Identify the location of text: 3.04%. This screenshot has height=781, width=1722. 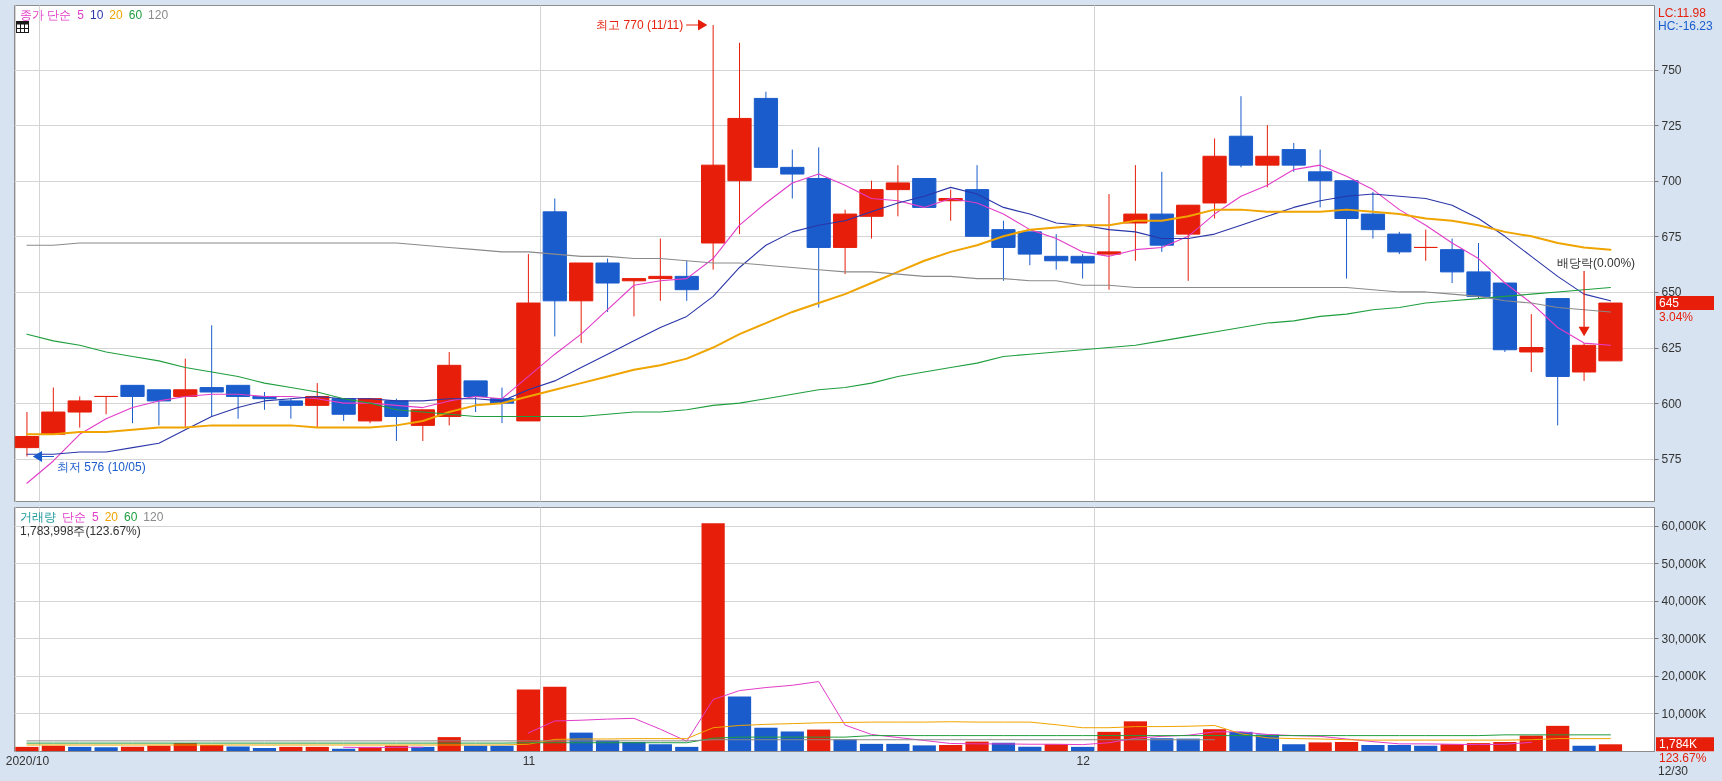
(1676, 317).